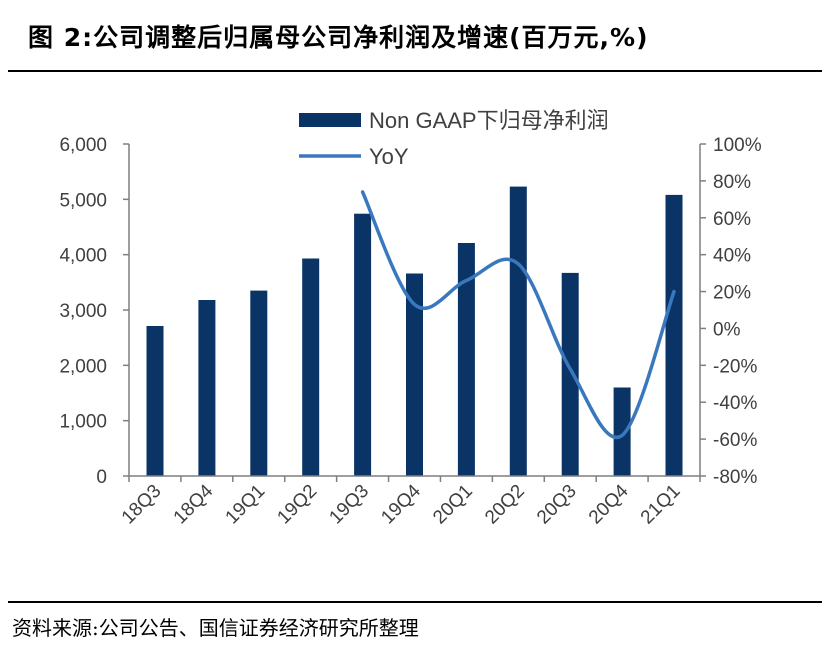 The height and width of the screenshot is (646, 830). I want to click on legend-bar-label: Non GAAP下归母净利润, so click(489, 120).